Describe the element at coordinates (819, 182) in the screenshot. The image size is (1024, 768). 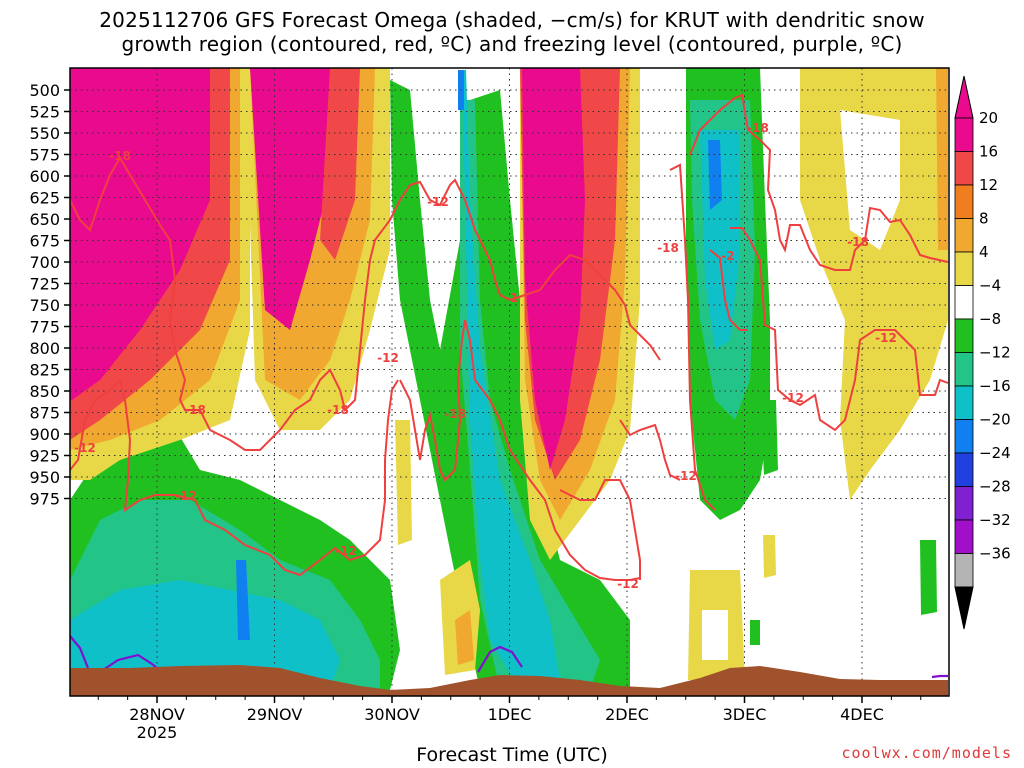
I see `contour-minus12-right2` at that location.